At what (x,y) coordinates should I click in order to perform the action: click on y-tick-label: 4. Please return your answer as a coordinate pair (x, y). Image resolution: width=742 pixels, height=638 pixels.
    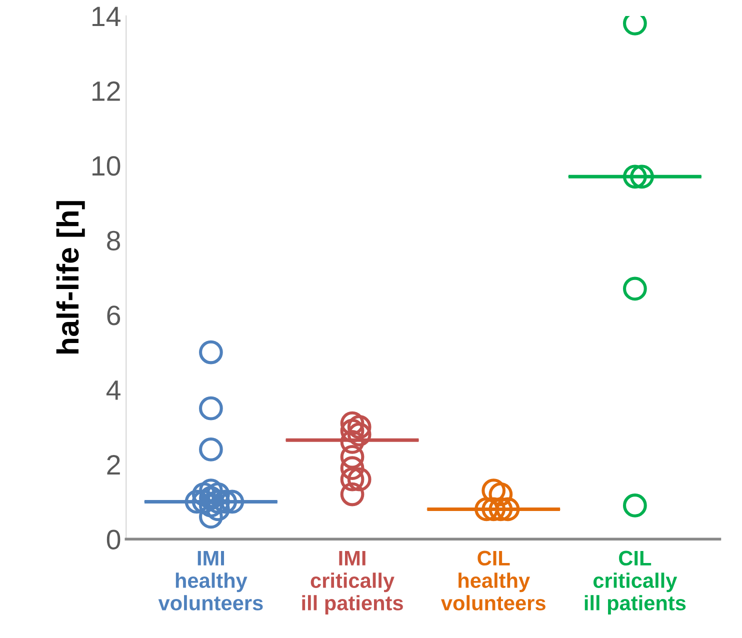
    Looking at the image, I should click on (113, 390).